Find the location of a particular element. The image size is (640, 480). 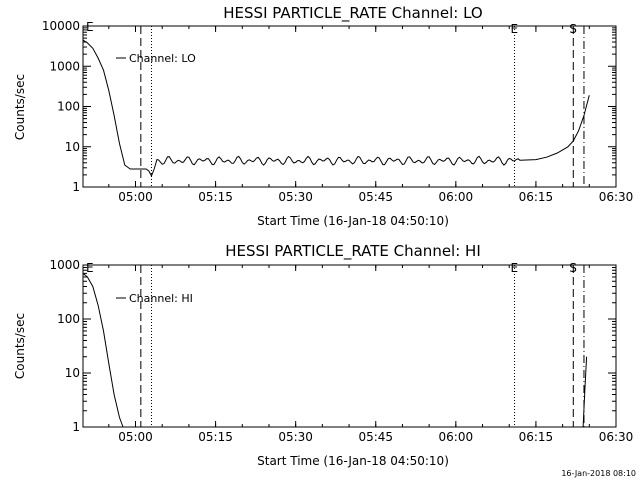

x-axis-label-hi: Start Time (16-Jan-18 04:50:10) is located at coordinates (353, 461).